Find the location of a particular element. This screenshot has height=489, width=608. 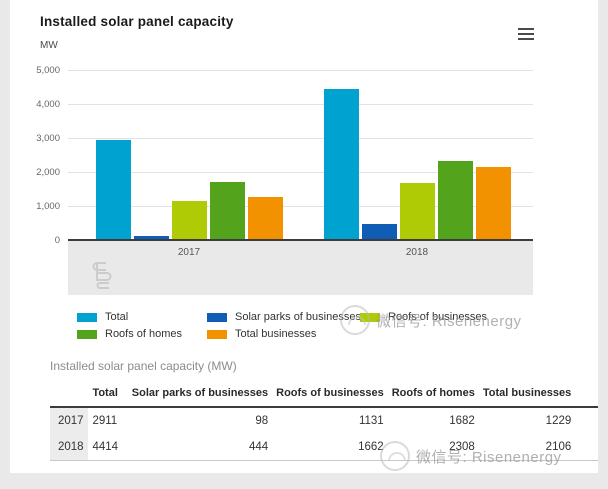

bar-total-2018 is located at coordinates (341, 163).